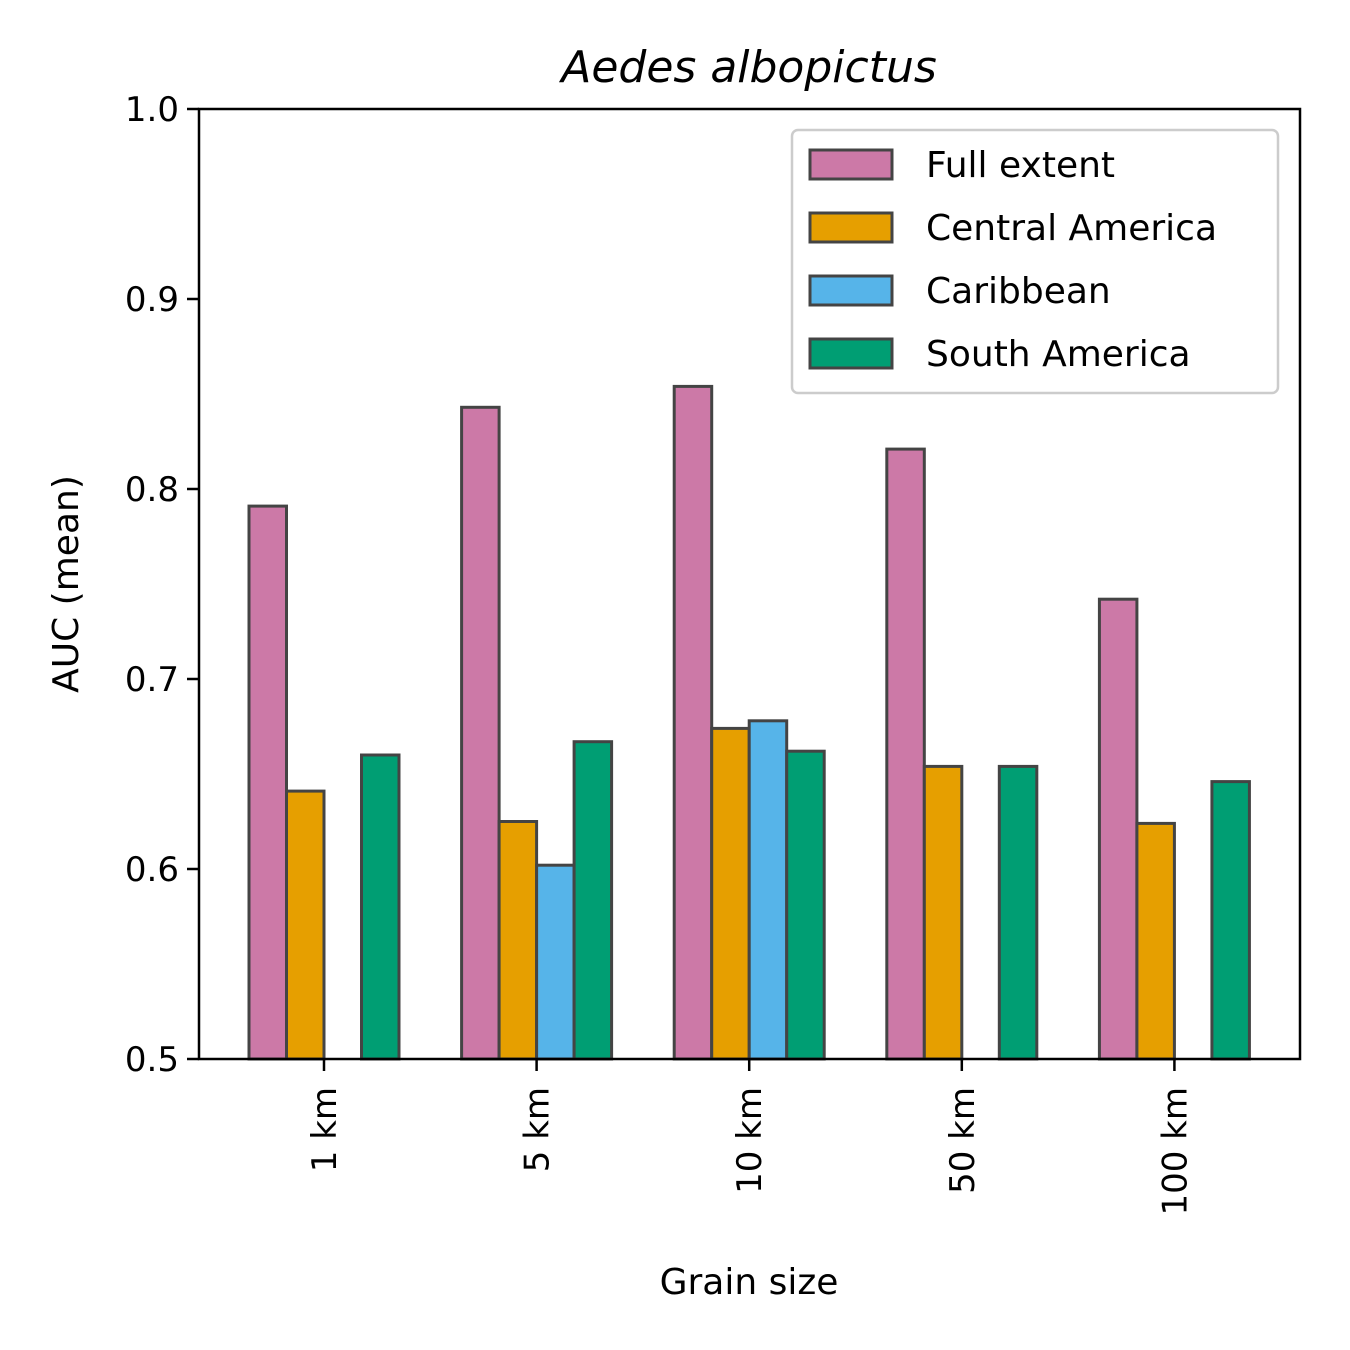 The image size is (1350, 1350). I want to click on y-axis-label: AUC (mean), so click(66, 584).